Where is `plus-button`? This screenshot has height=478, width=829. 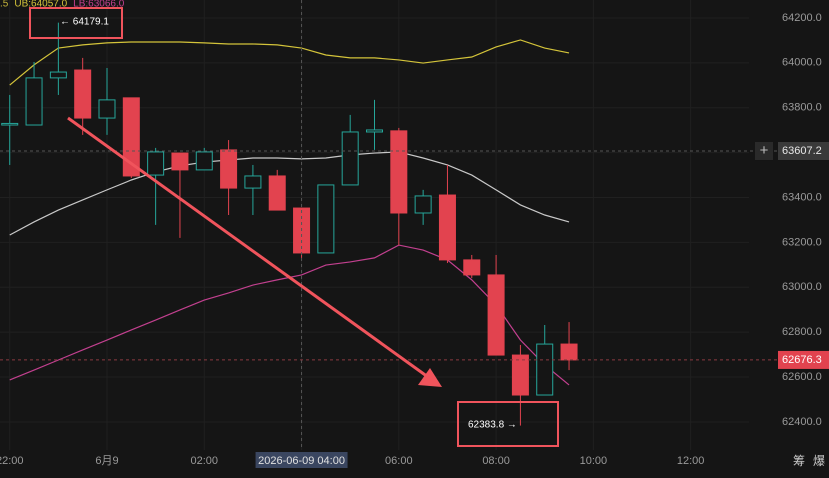 plus-button is located at coordinates (764, 151).